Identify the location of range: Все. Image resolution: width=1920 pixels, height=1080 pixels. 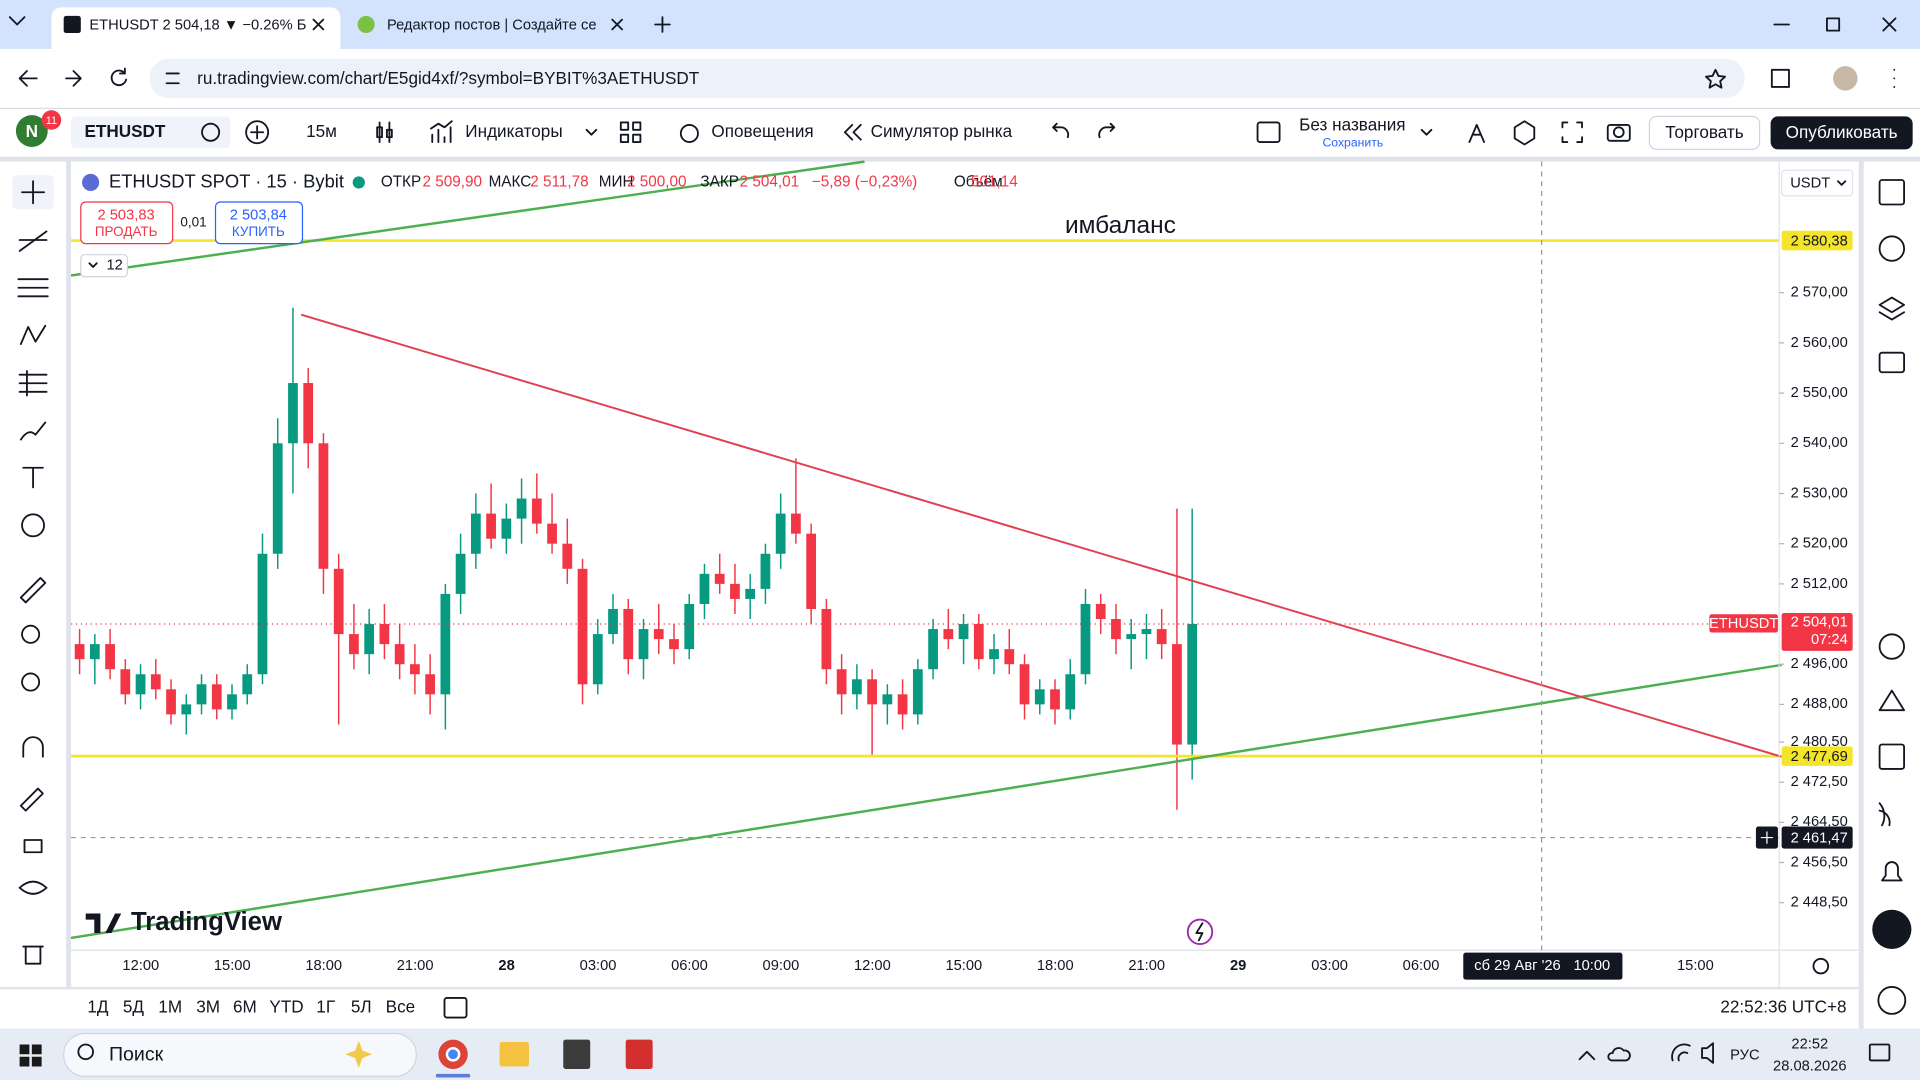
(401, 1006).